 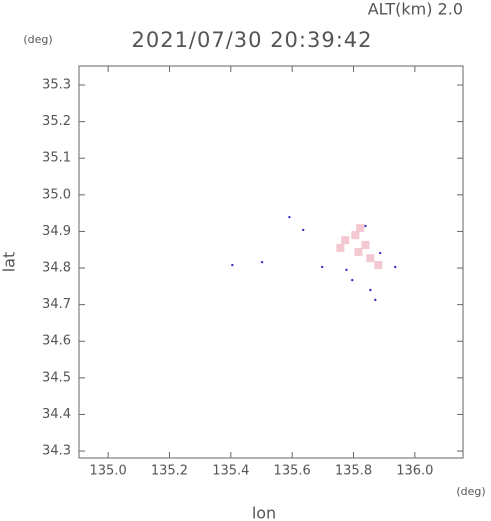 What do you see at coordinates (108, 471) in the screenshot?
I see `x-tick-label: 135.0` at bounding box center [108, 471].